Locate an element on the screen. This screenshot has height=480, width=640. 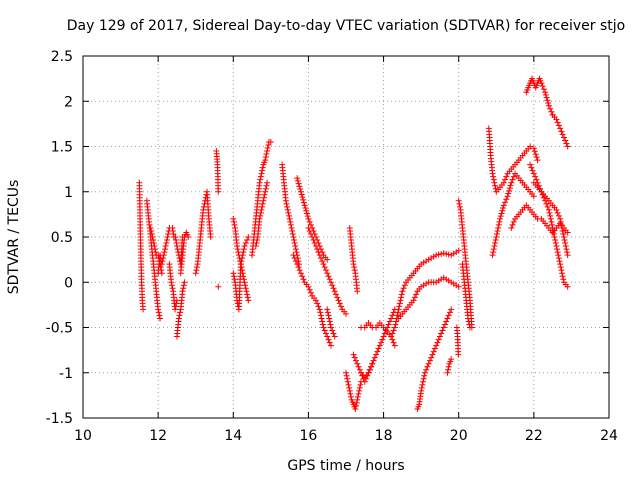
series-t14.0 is located at coordinates (241, 259).